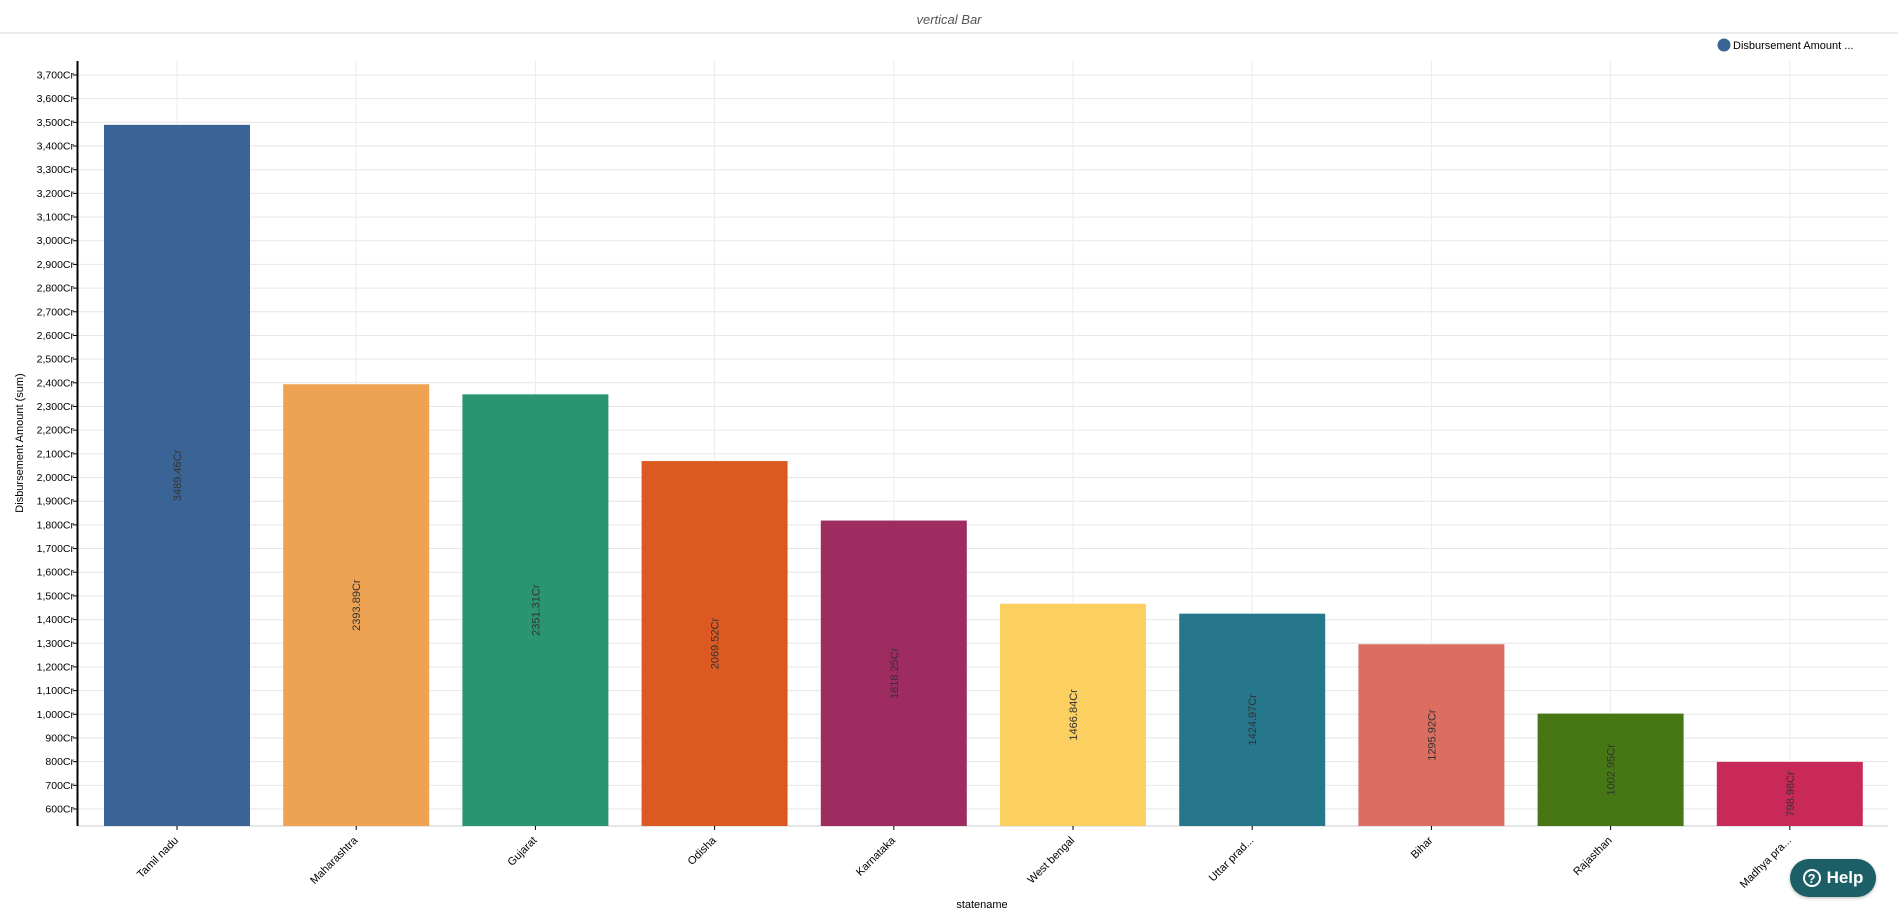 The width and height of the screenshot is (1898, 915). What do you see at coordinates (56, 407) in the screenshot?
I see `y-tick-label: 2,300Cr` at bounding box center [56, 407].